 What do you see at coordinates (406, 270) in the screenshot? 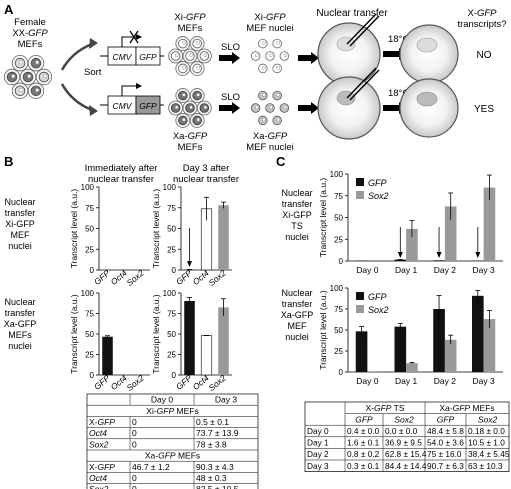
I see `x-tick-label: Day 1` at bounding box center [406, 270].